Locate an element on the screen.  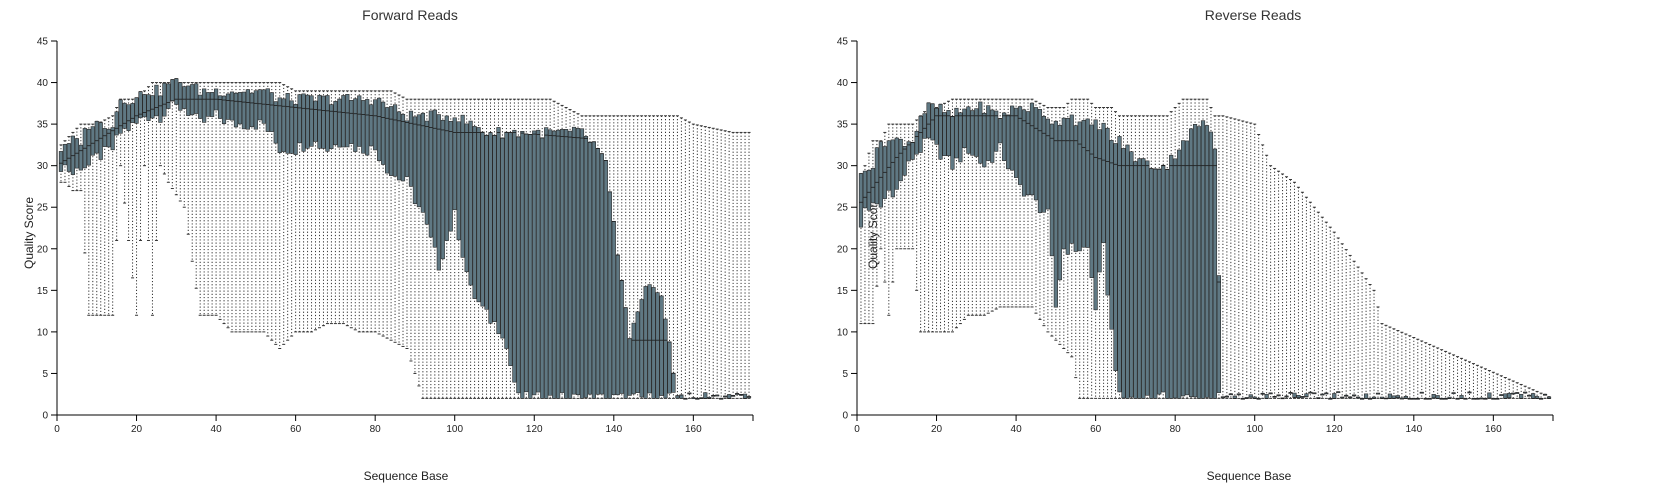
x-tick: 60 is located at coordinates (296, 425).